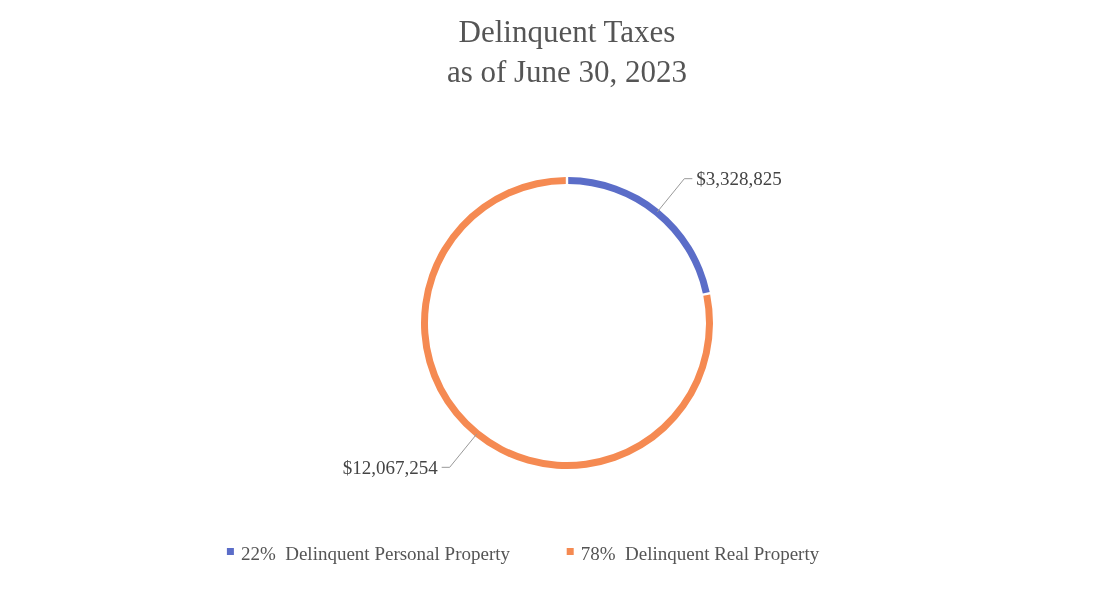  I want to click on data-label: $12,067,254, so click(390, 467).